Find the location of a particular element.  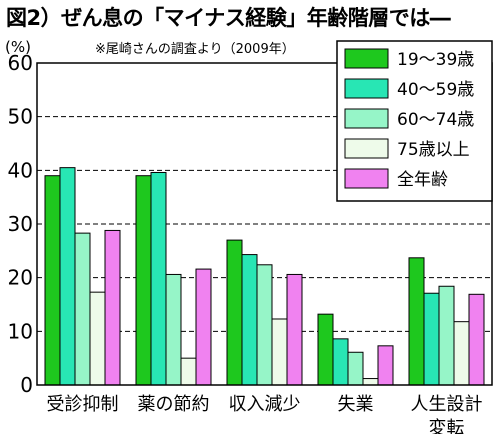

legend-label: 60～74歳 is located at coordinates (435, 120).